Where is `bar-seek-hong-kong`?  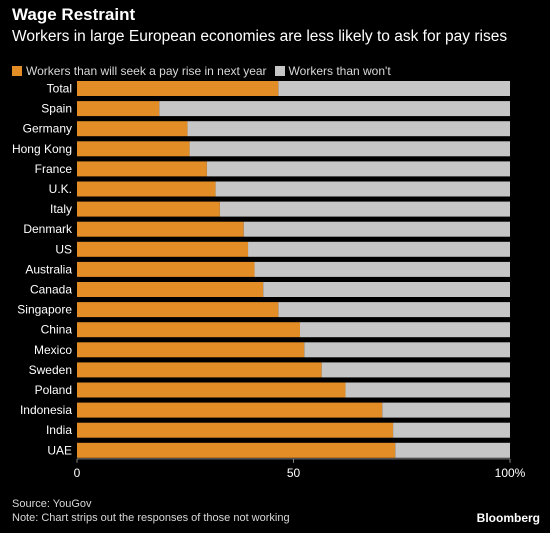 bar-seek-hong-kong is located at coordinates (133, 149).